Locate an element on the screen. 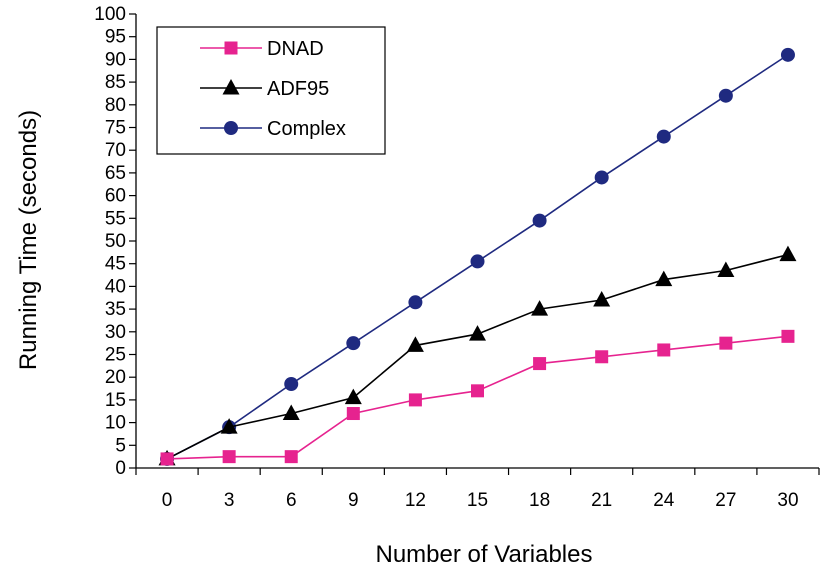 This screenshot has height=572, width=822. legend-box is located at coordinates (271, 90).